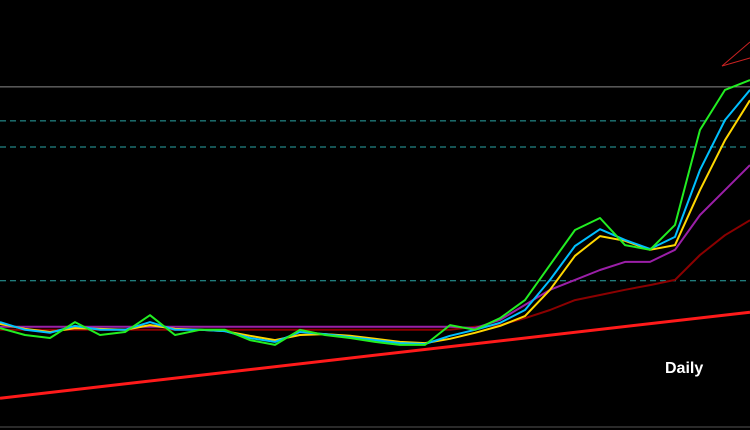 The width and height of the screenshot is (750, 430). I want to click on timeframe-label: Daily, so click(684, 368).